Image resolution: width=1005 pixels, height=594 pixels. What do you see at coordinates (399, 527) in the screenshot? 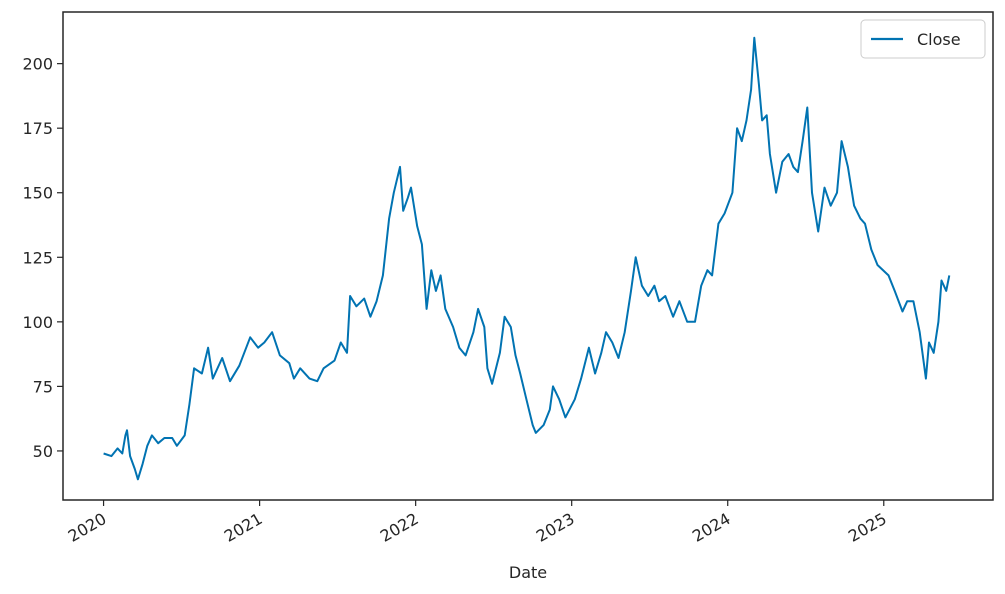
I see `x-tick-label: 2022` at bounding box center [399, 527].